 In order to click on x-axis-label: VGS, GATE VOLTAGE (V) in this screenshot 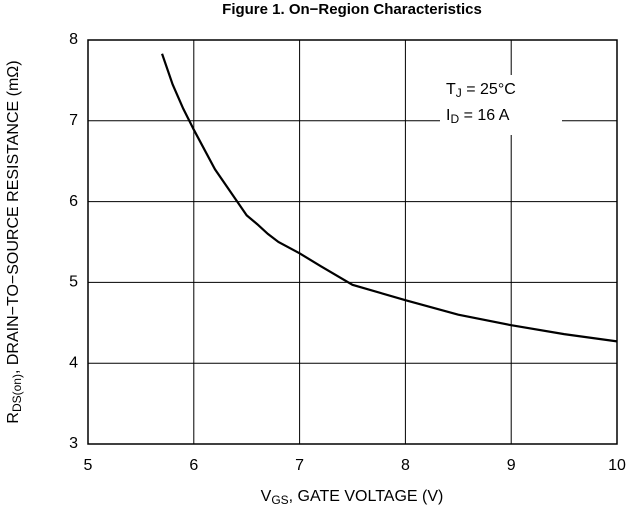, I will do `click(352, 497)`.